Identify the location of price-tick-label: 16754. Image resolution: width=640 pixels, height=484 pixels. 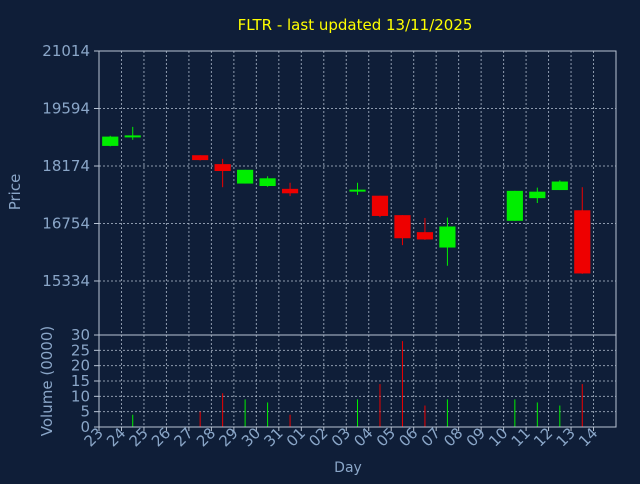
(66, 223).